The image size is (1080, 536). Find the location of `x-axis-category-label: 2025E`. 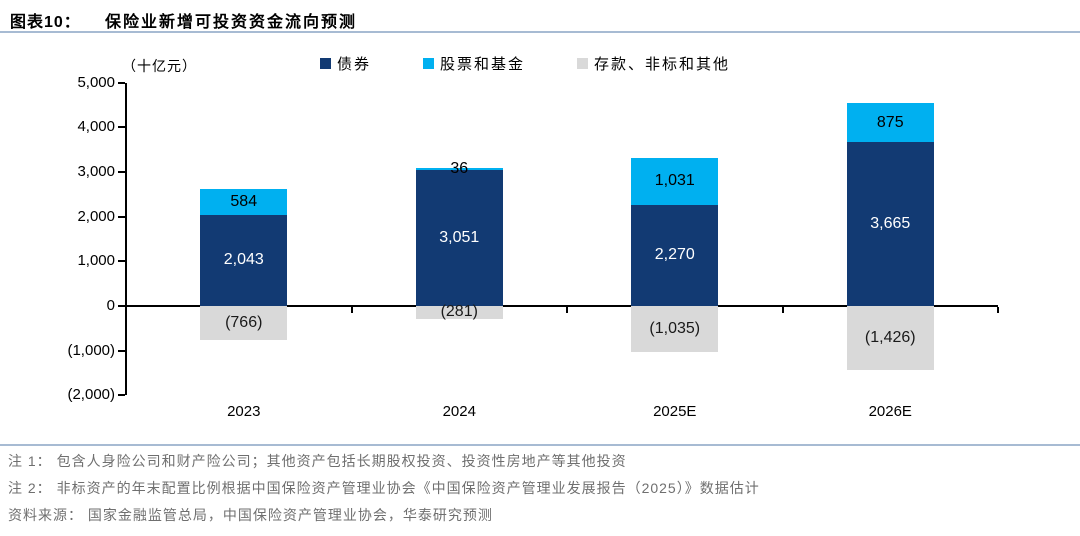

x-axis-category-label: 2025E is located at coordinates (675, 411).